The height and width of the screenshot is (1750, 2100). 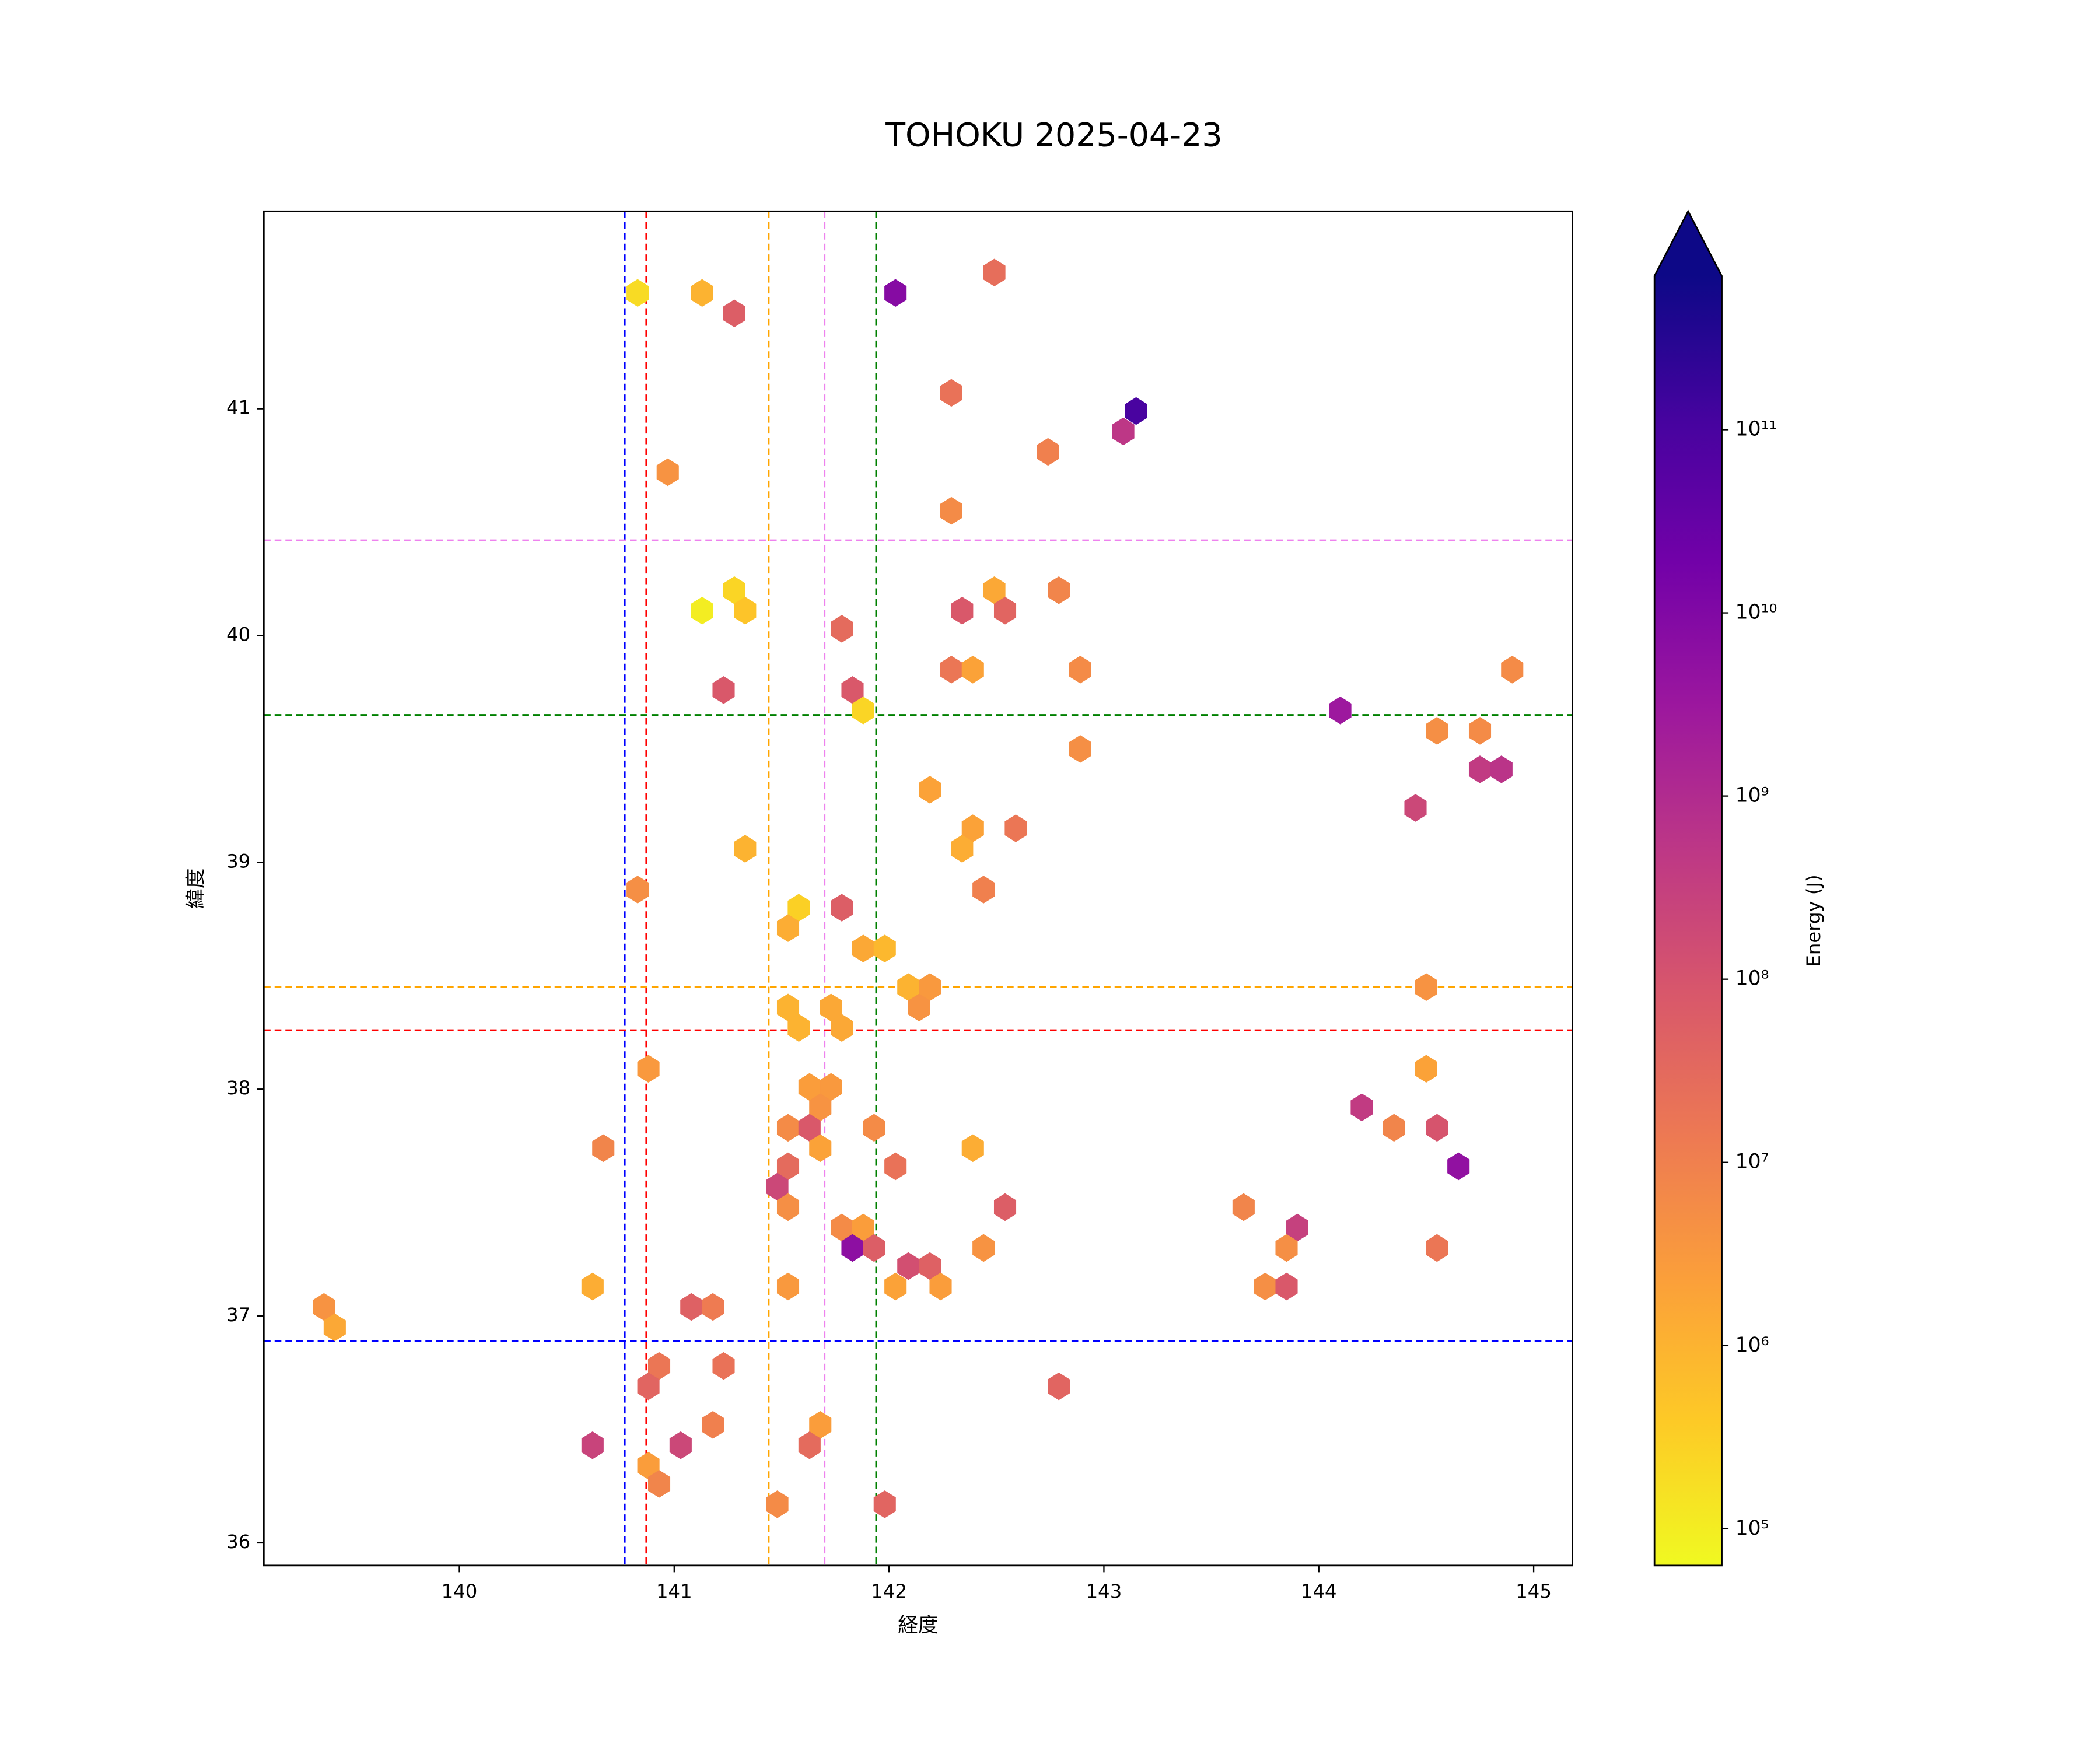 What do you see at coordinates (1752, 1162) in the screenshot?
I see `colorbar-tick-label: 10⁷` at bounding box center [1752, 1162].